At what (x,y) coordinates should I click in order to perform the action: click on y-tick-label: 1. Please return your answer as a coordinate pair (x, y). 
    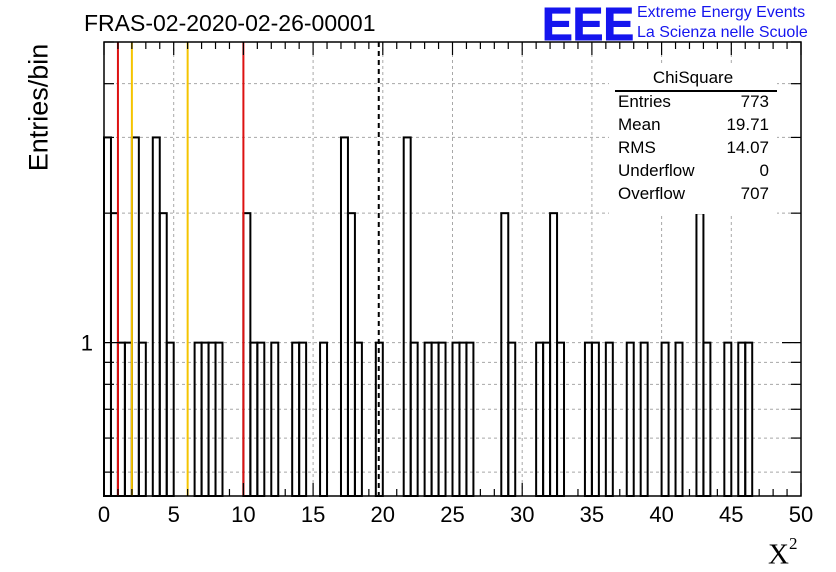
    Looking at the image, I should click on (87, 343).